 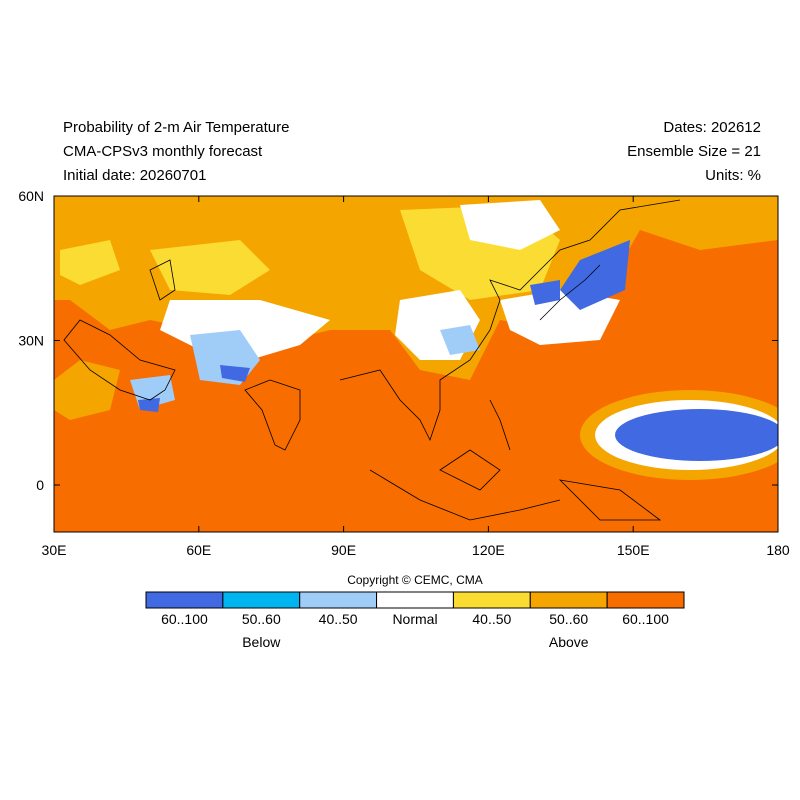 I want to click on legend-group: Above, so click(x=569, y=642).